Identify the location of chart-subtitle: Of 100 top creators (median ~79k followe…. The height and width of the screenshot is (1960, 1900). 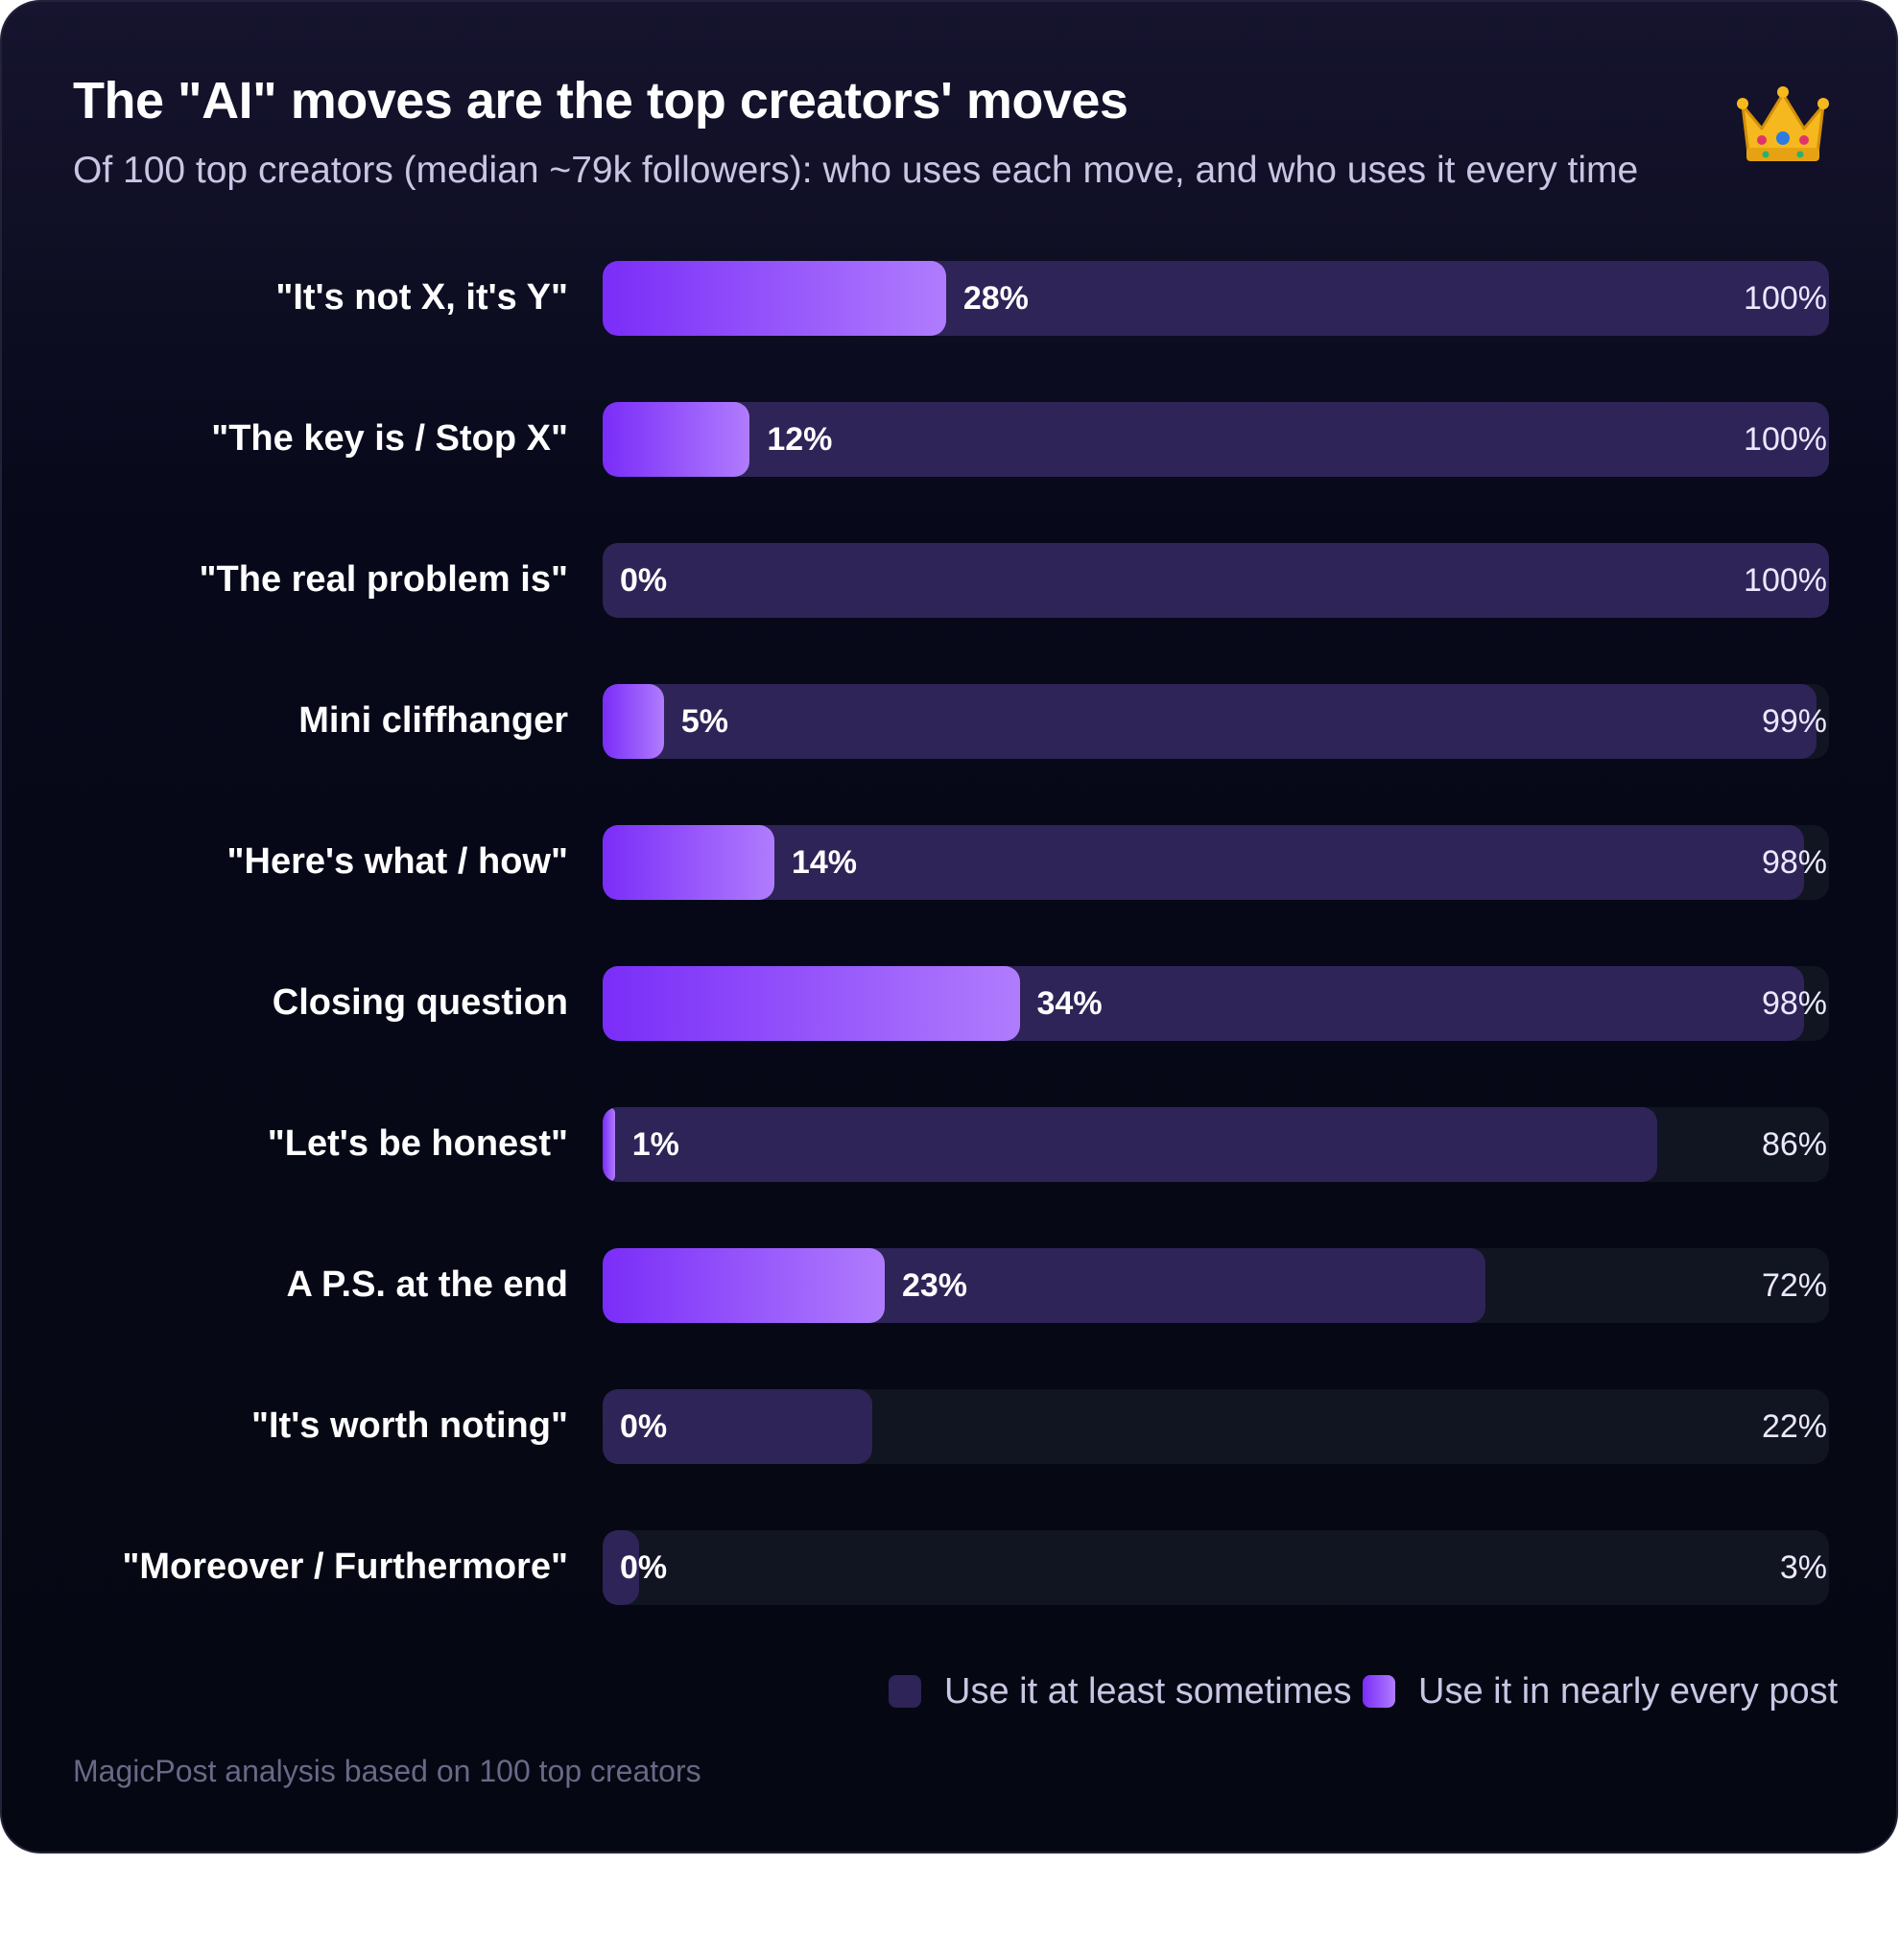
(856, 170).